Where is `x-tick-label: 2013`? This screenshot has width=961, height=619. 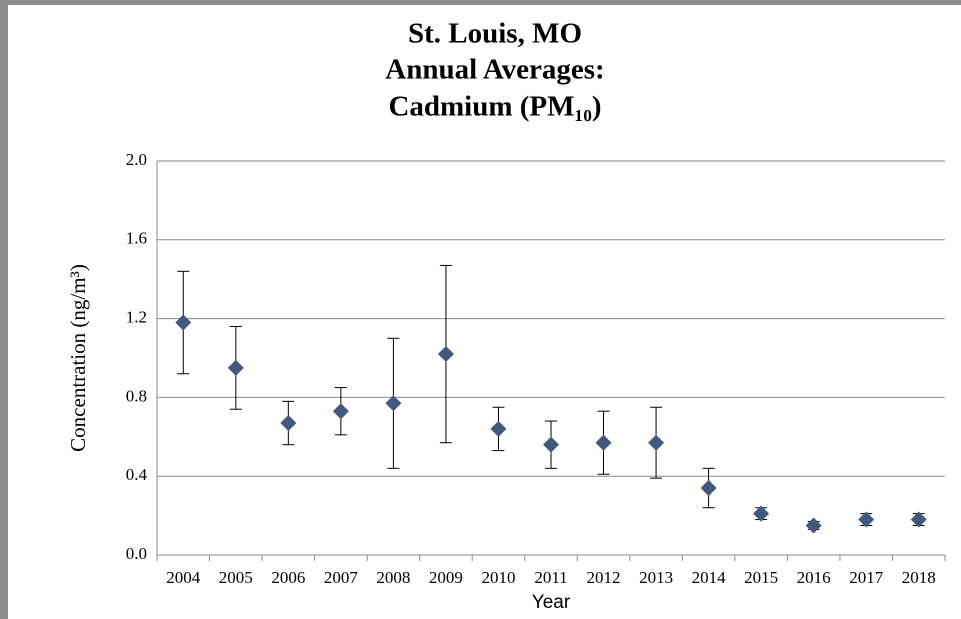
x-tick-label: 2013 is located at coordinates (656, 577).